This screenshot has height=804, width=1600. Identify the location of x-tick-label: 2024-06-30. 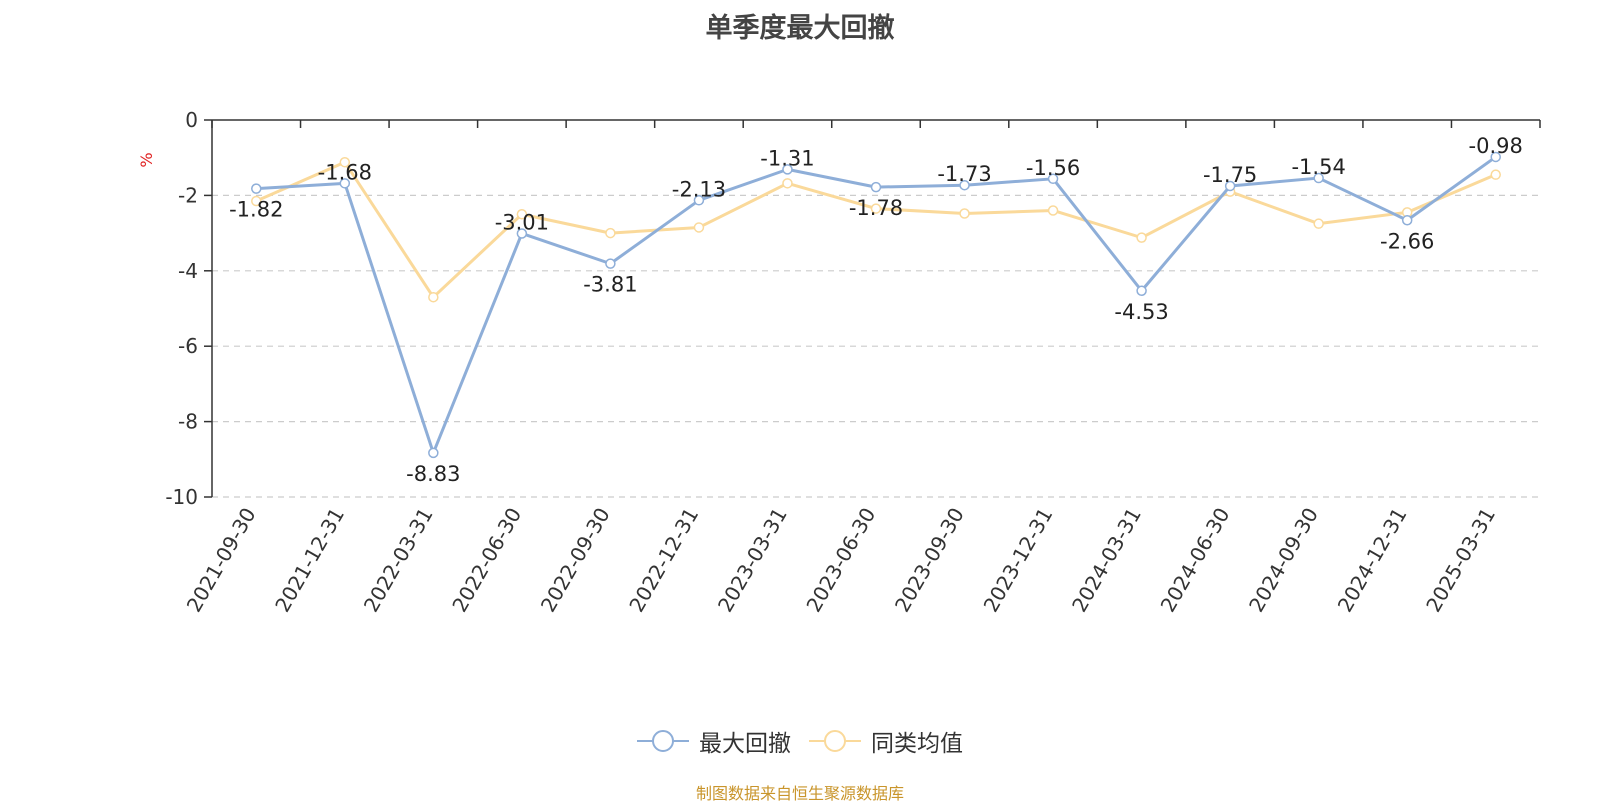
(1195, 560).